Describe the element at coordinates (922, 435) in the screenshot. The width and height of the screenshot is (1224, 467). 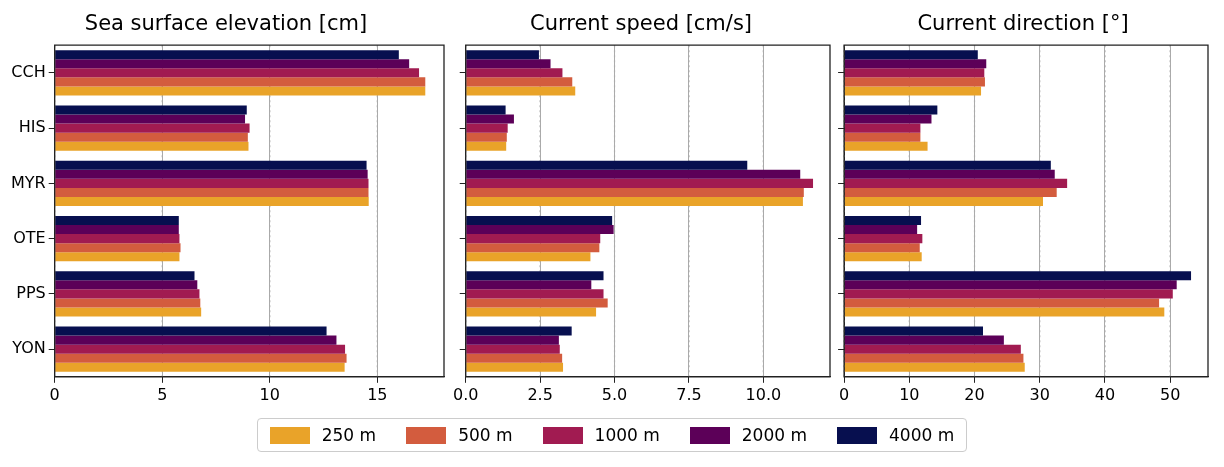
I see `legend-label: 4000 m` at that location.